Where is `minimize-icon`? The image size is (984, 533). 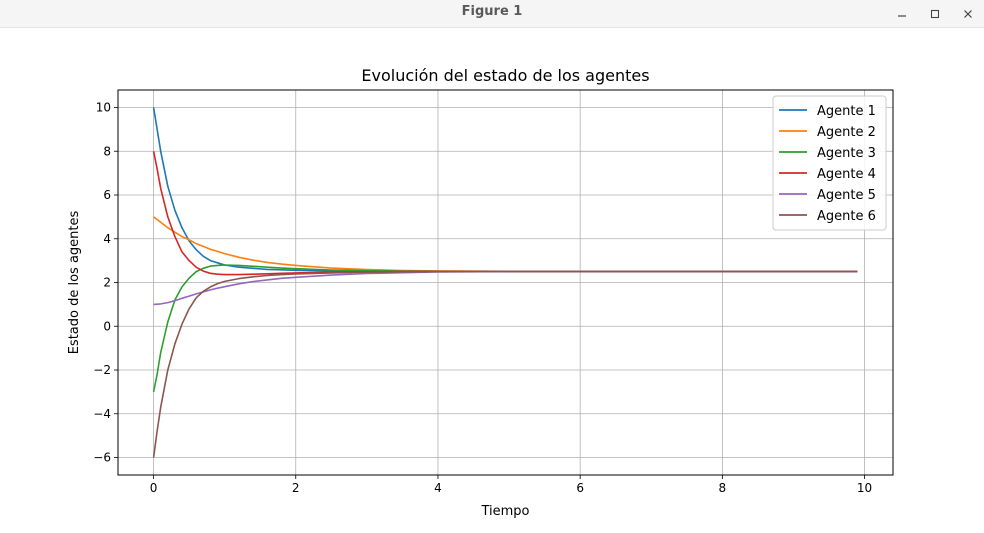 minimize-icon is located at coordinates (901, 15).